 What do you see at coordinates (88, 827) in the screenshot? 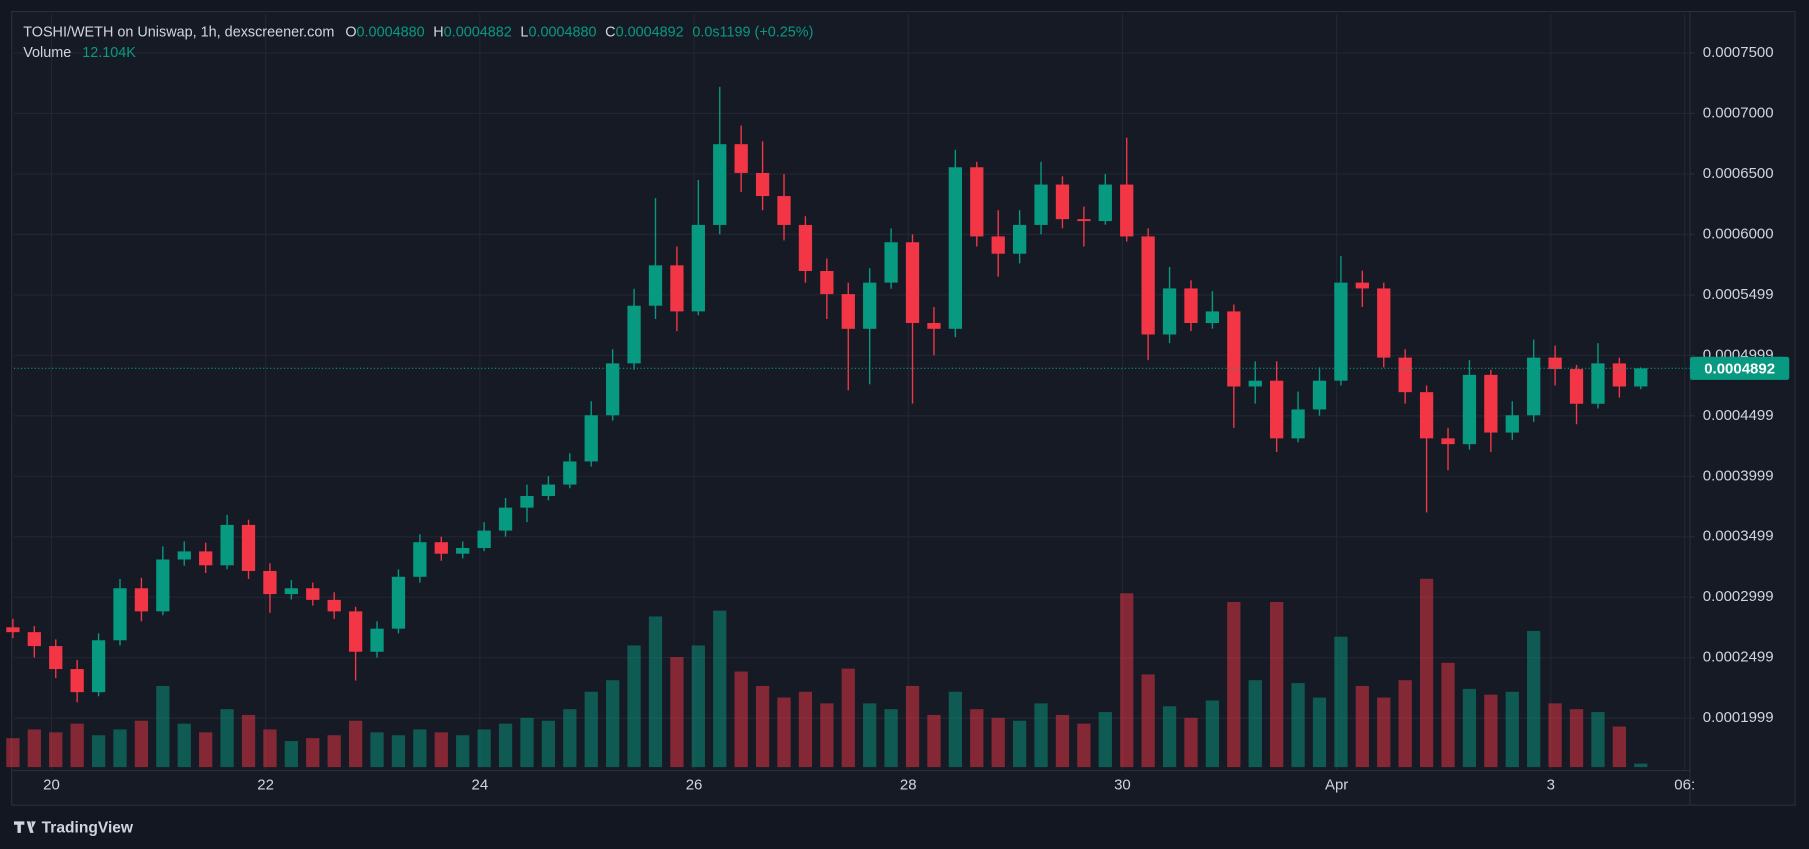
I see `brand-name: TradingView` at bounding box center [88, 827].